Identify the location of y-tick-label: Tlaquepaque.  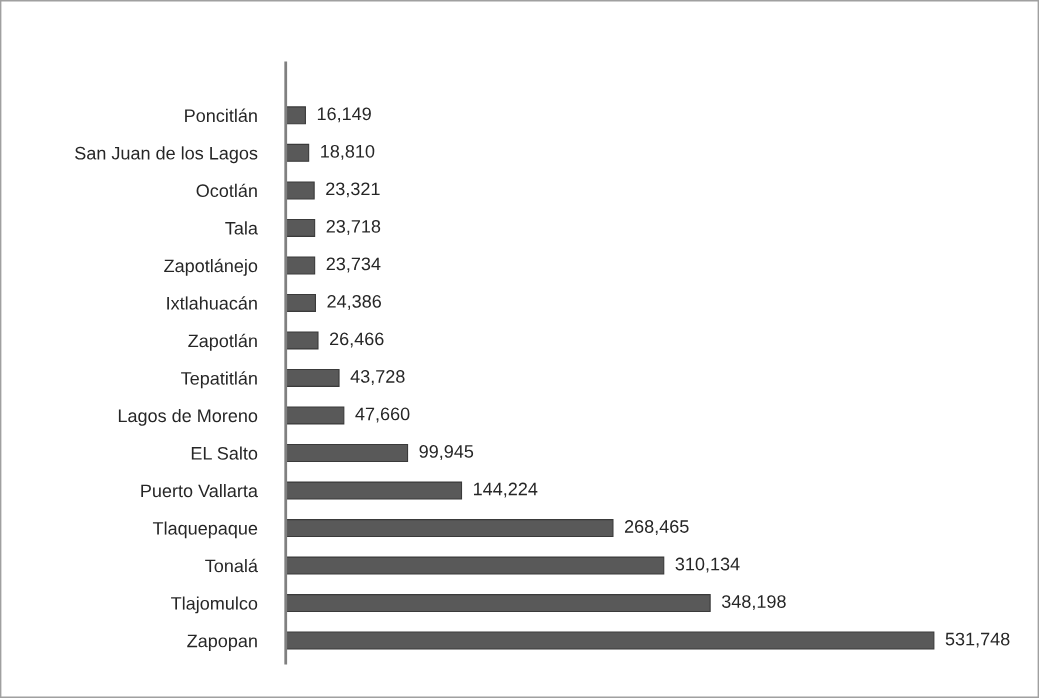
(205, 530).